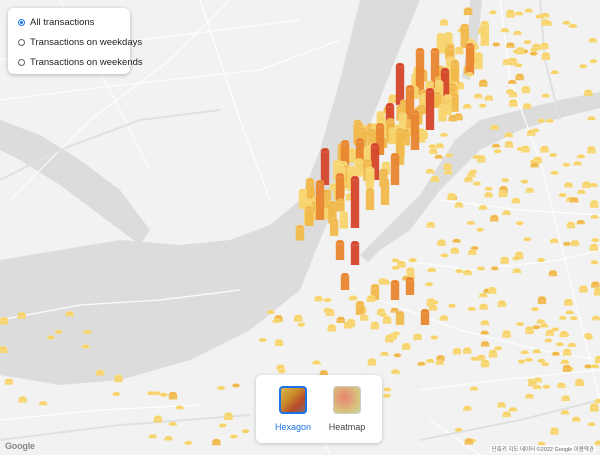  What do you see at coordinates (293, 400) in the screenshot?
I see `hexagon-thumbnail-icon` at bounding box center [293, 400].